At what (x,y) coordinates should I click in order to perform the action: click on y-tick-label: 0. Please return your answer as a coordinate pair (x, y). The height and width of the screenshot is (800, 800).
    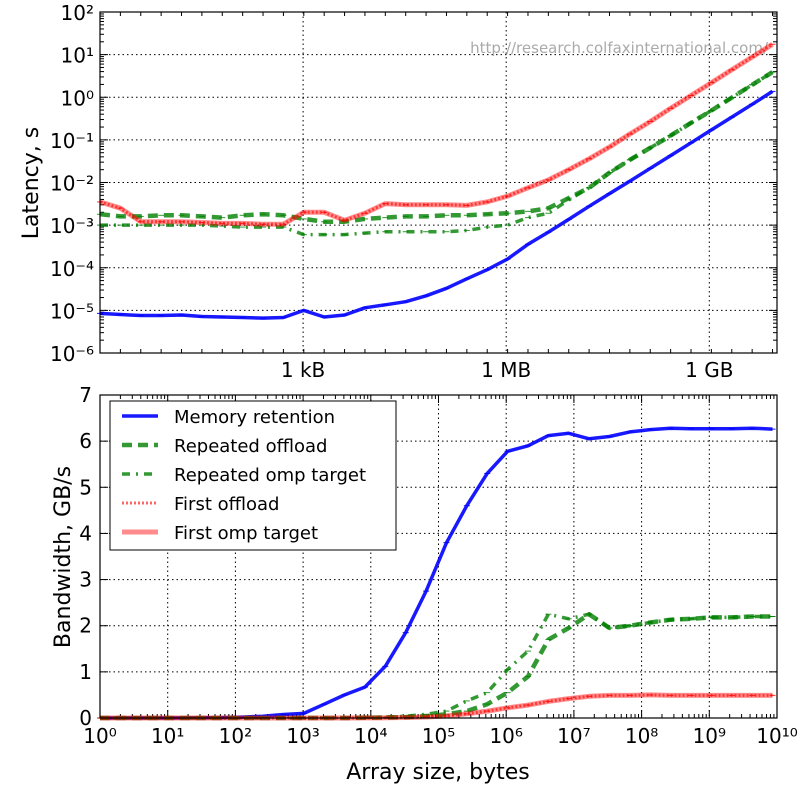
    Looking at the image, I should click on (85, 718).